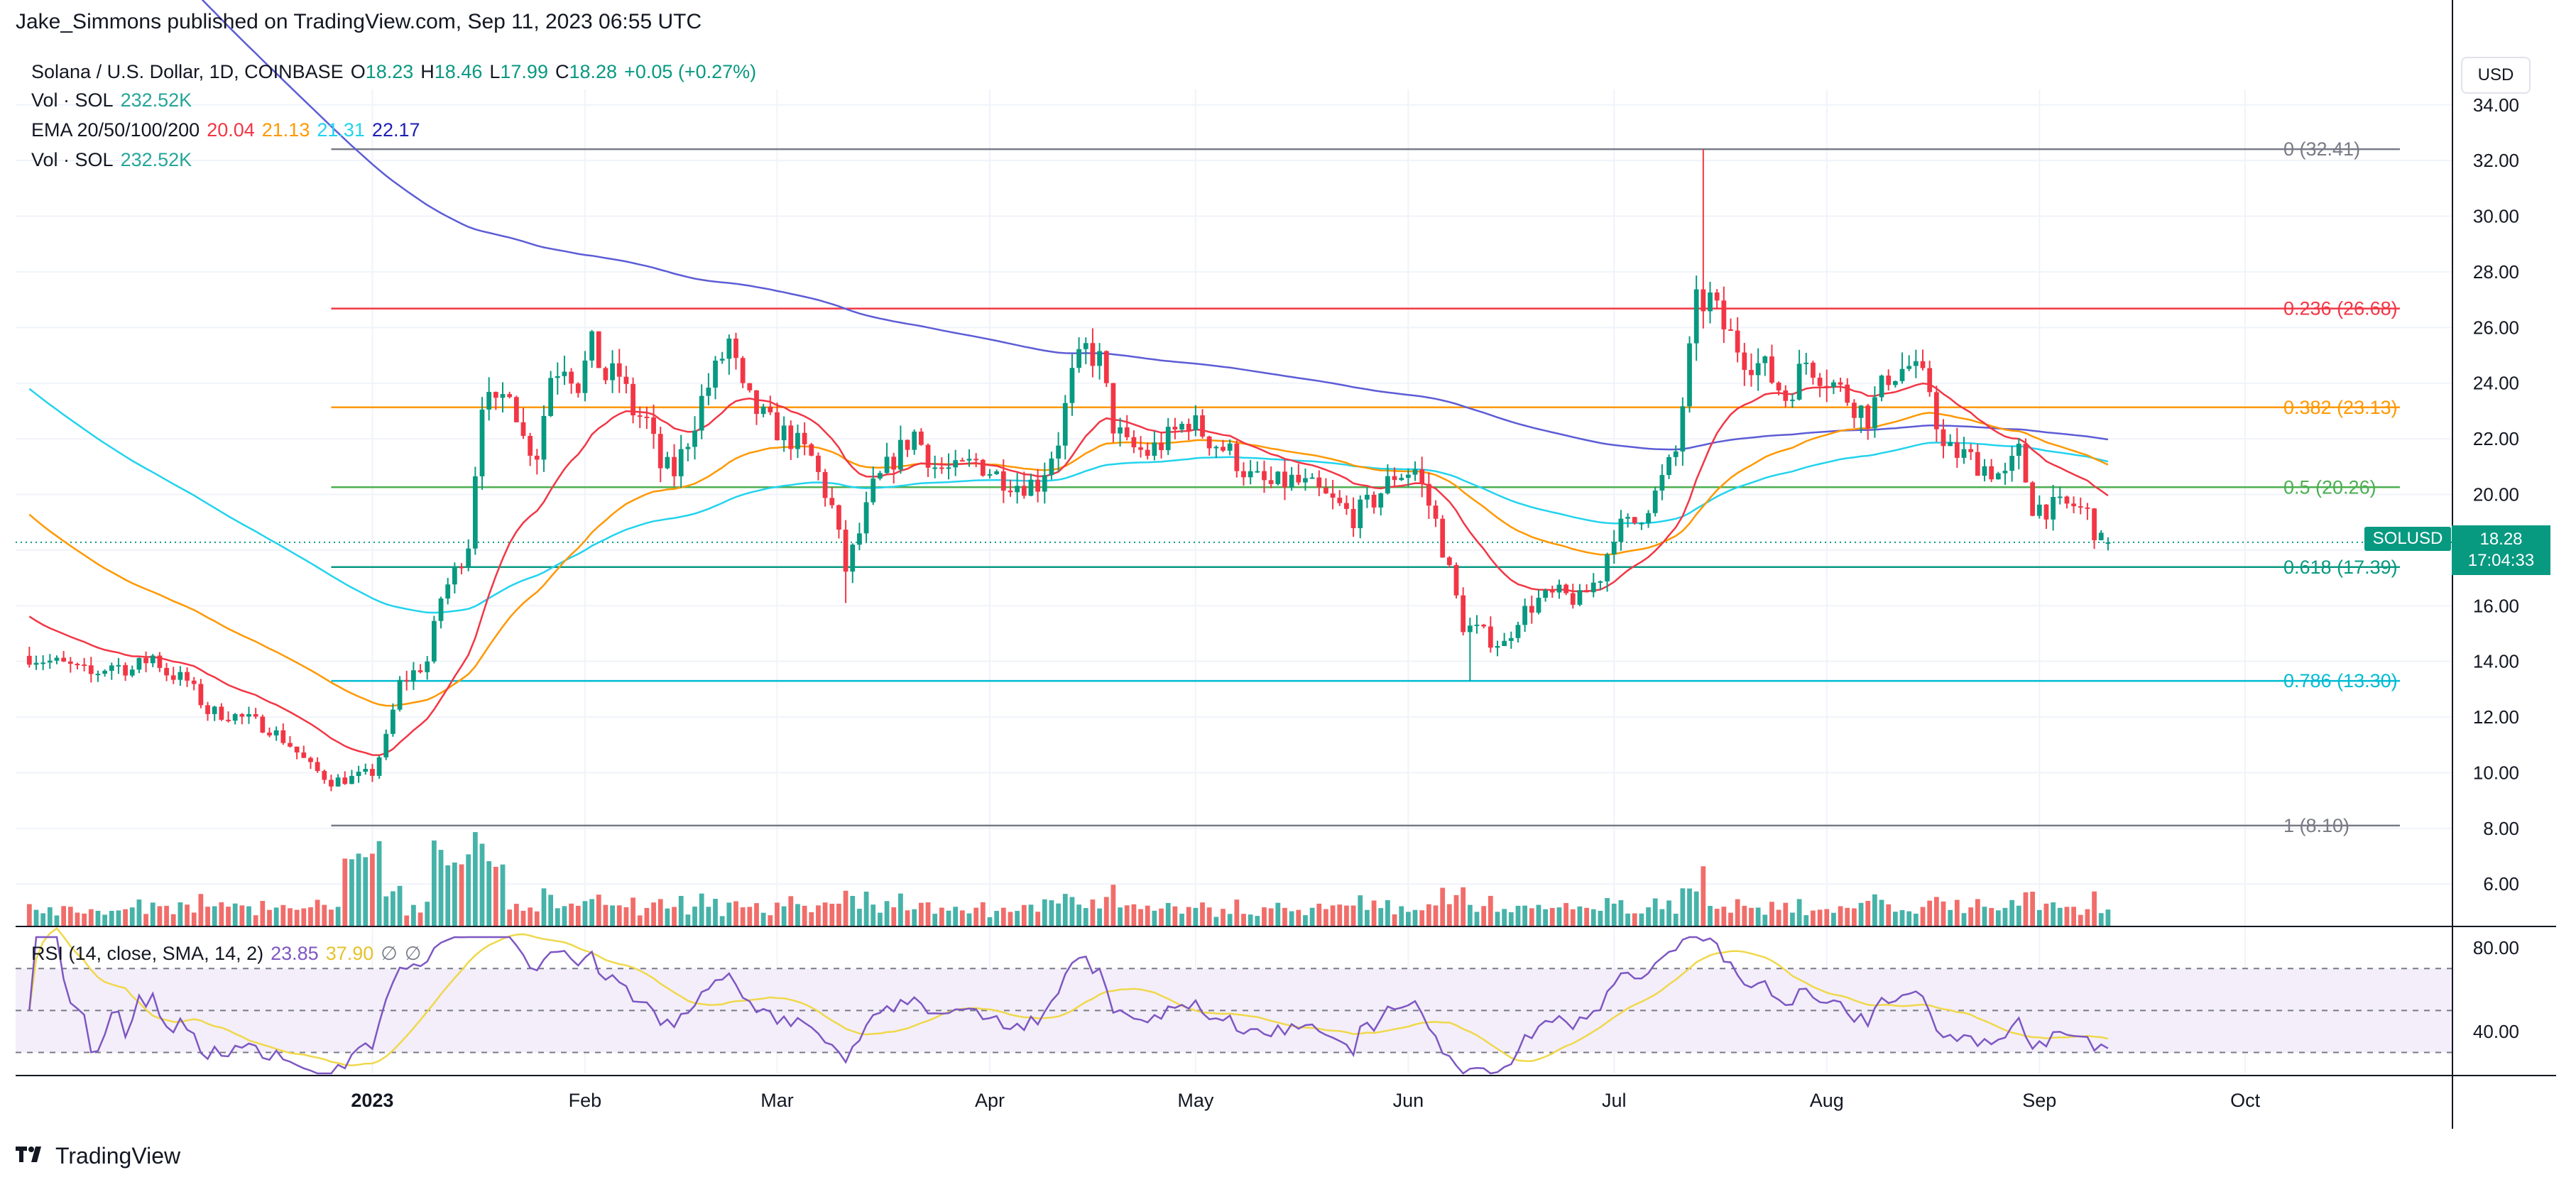  What do you see at coordinates (458, 71) in the screenshot?
I see `high-value: 18.46` at bounding box center [458, 71].